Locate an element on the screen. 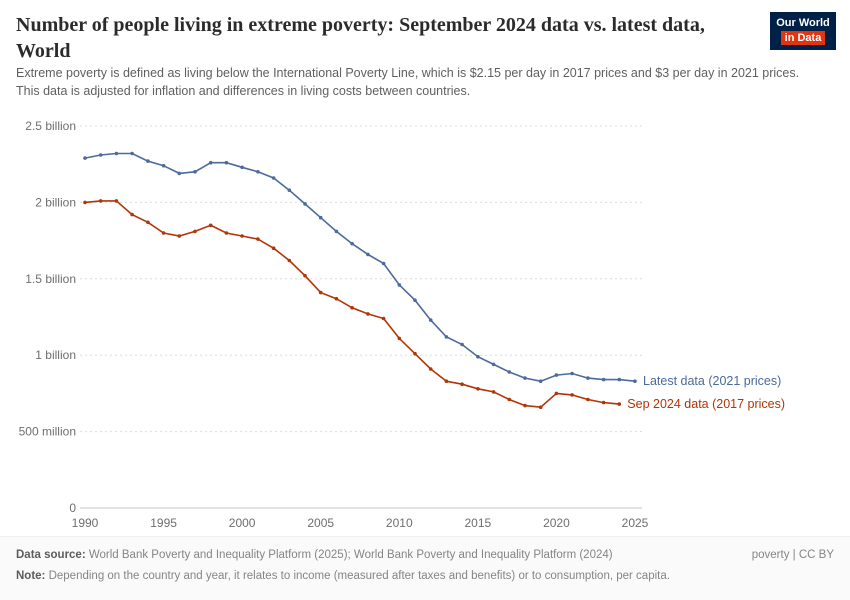 Image resolution: width=850 pixels, height=600 pixels. svg-text: 1990 is located at coordinates (85, 523).